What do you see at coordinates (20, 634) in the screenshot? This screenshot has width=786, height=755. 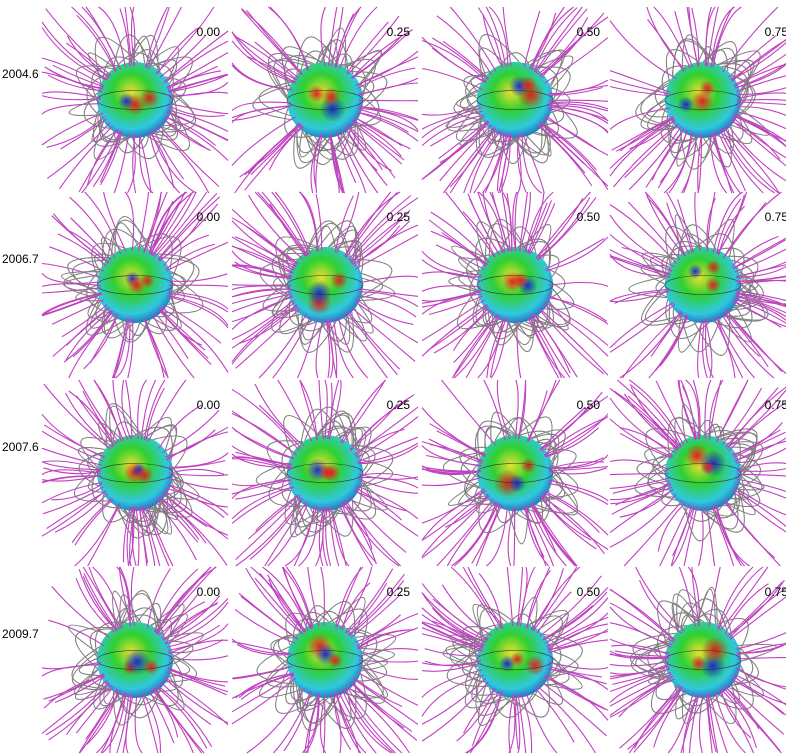 I see `epoch-label: 2009.7` at bounding box center [20, 634].